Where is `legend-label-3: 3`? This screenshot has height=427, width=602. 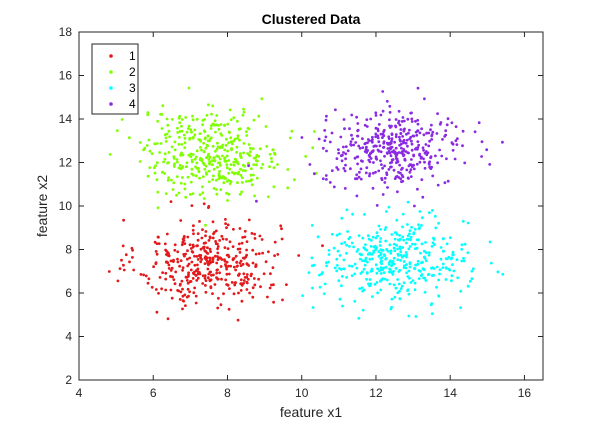
legend-label-3: 3 is located at coordinates (132, 88).